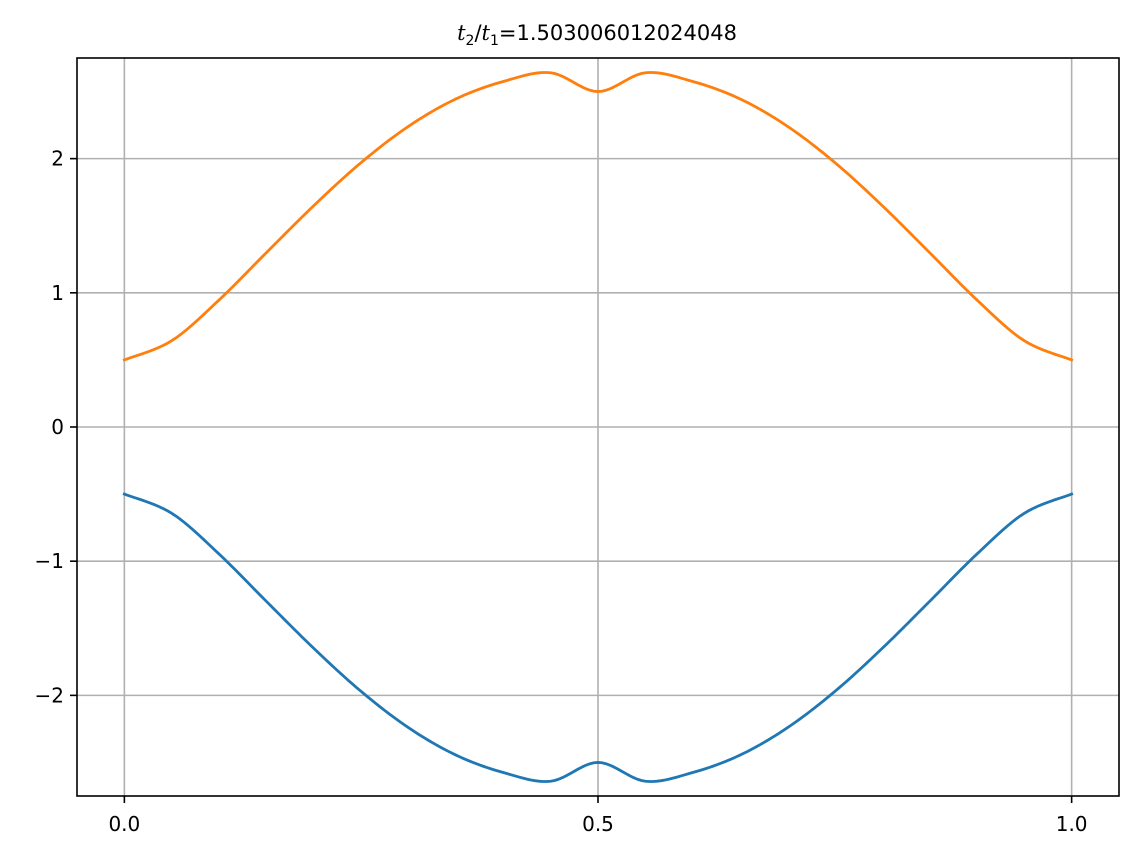  I want to click on title-var-2: t, so click(486, 33).